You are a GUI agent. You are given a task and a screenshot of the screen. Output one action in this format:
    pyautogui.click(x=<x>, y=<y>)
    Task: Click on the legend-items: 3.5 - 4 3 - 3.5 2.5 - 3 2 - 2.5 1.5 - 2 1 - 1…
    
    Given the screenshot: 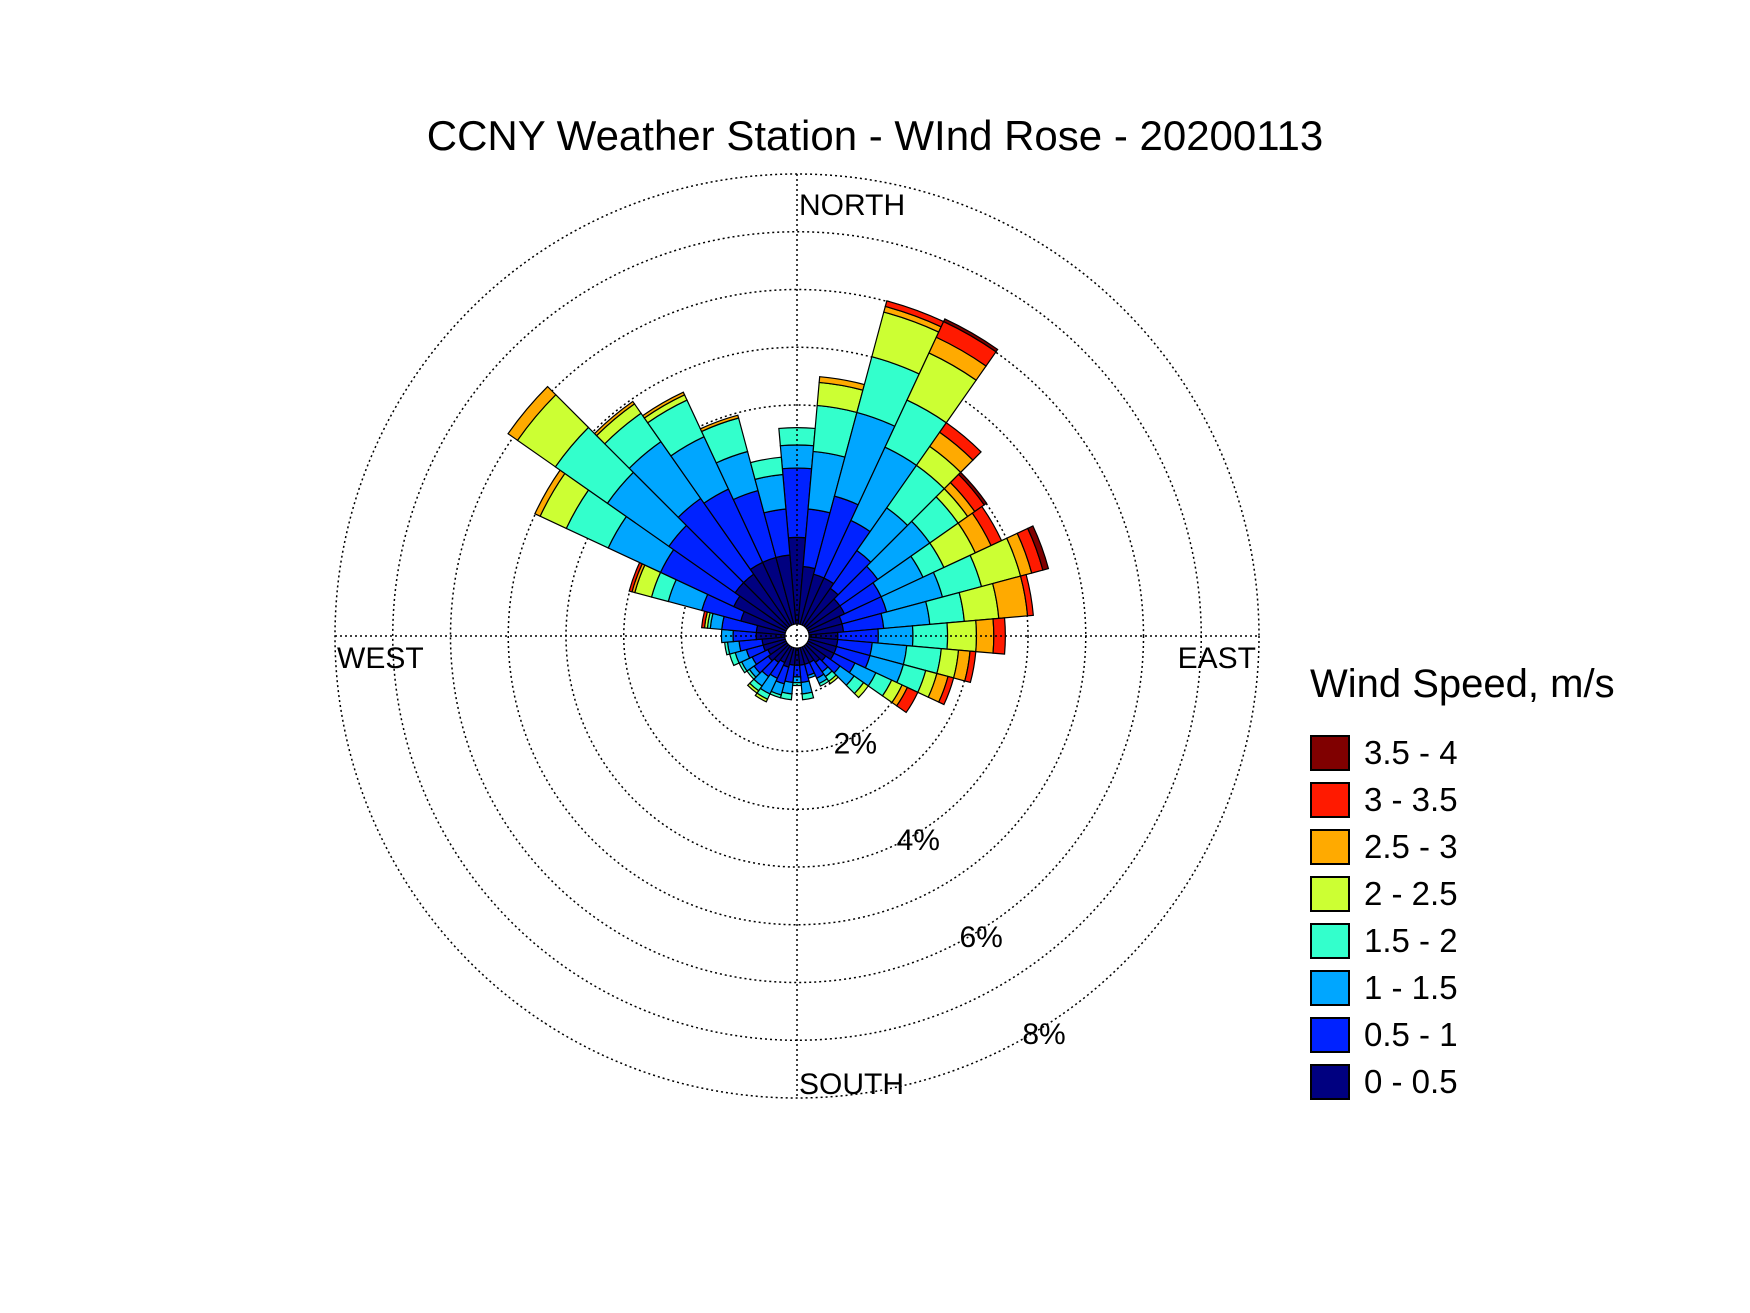 What is the action you would take?
    pyautogui.click(x=1462, y=917)
    